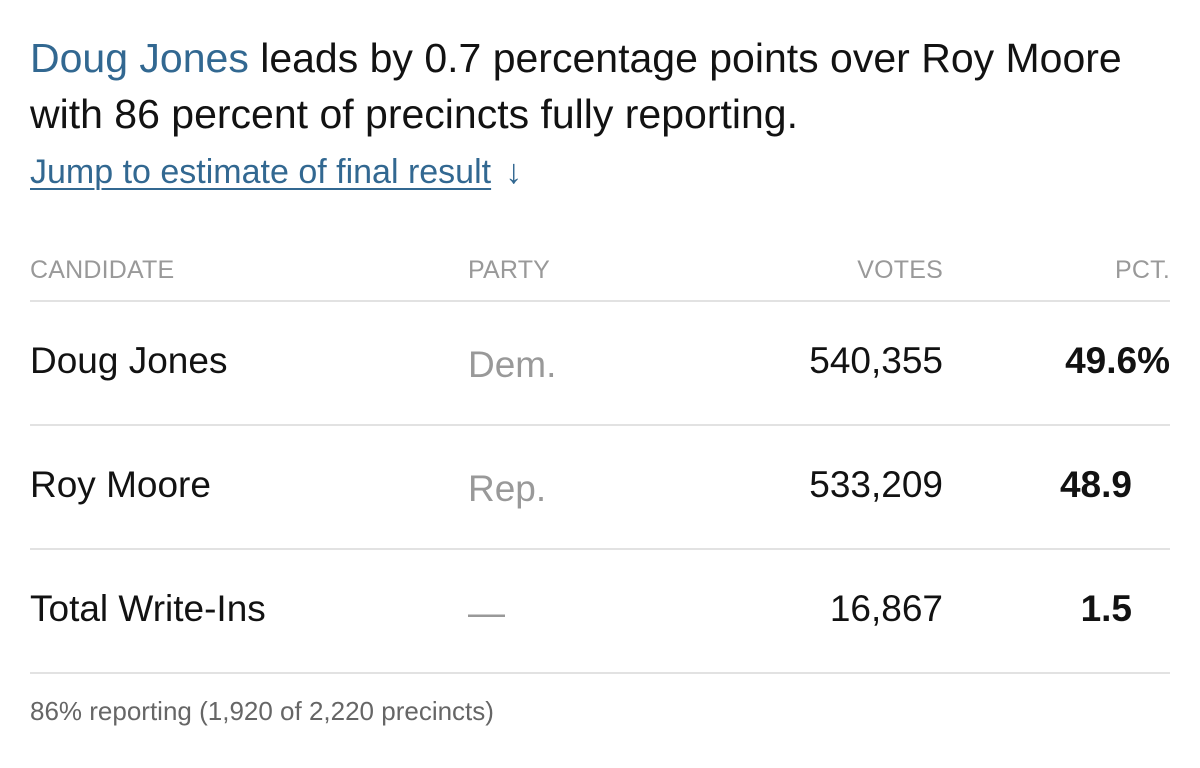 This screenshot has width=1200, height=768. Describe the element at coordinates (148, 608) in the screenshot. I see `candidate-name: Total Write-Ins` at that location.